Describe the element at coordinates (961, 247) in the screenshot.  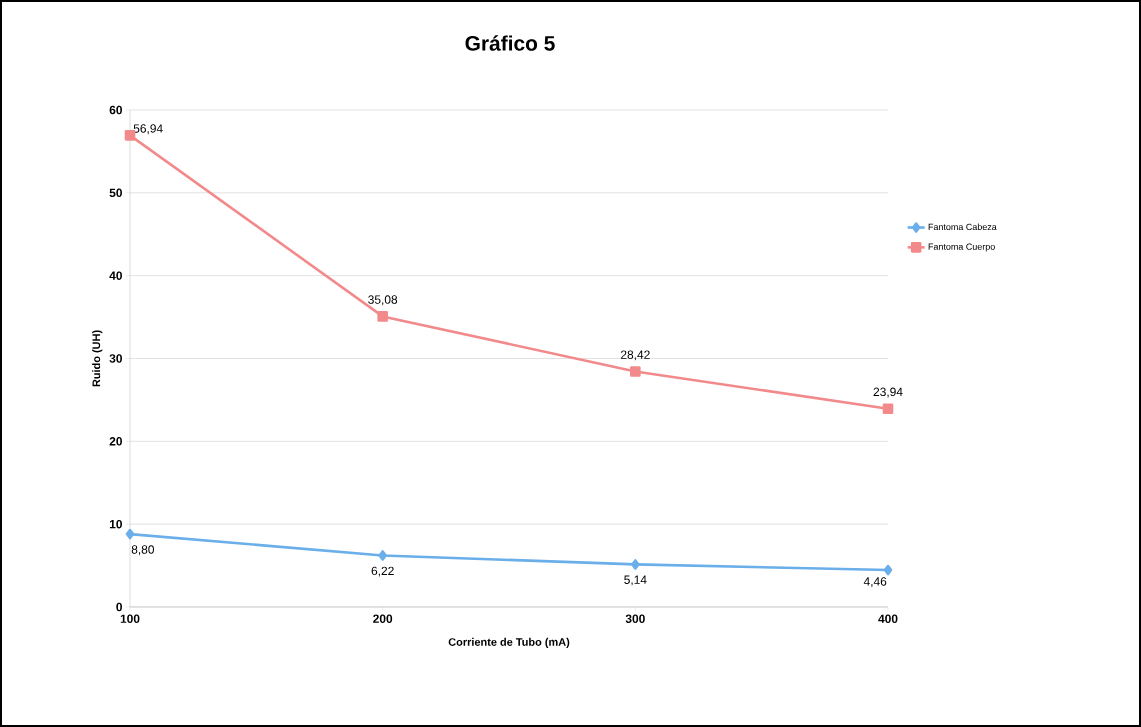
I see `legend-label: Fantoma Cuerpo` at that location.